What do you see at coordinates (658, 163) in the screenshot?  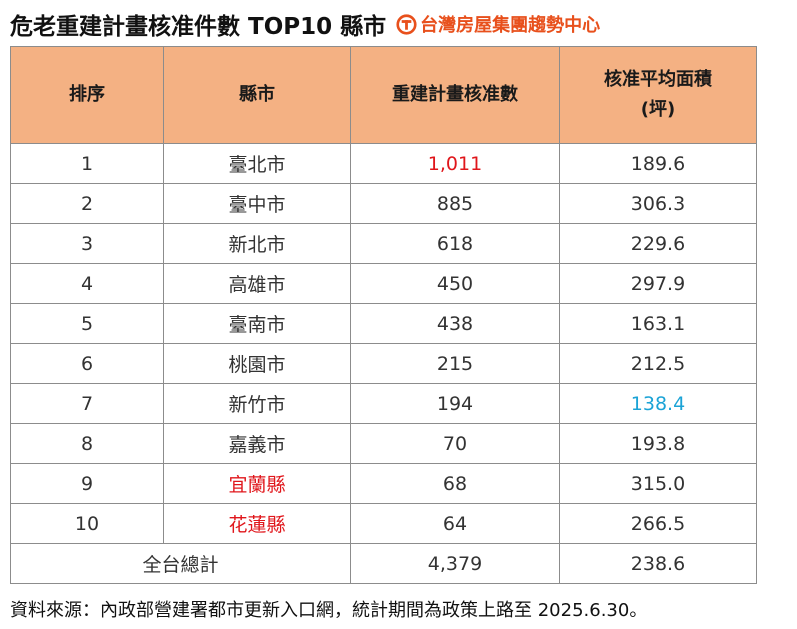 I see `area-cell: 189.6` at bounding box center [658, 163].